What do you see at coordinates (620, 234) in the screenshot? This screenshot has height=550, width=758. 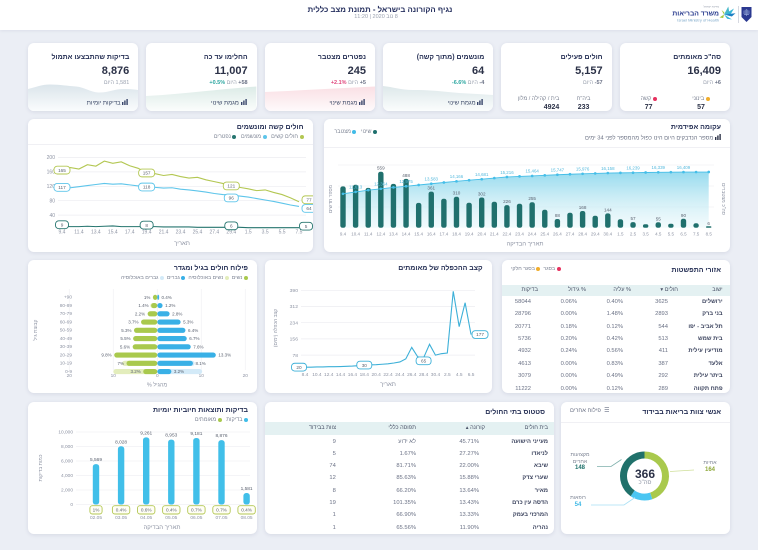 I see `svg-text: 1.5` at bounding box center [620, 234].